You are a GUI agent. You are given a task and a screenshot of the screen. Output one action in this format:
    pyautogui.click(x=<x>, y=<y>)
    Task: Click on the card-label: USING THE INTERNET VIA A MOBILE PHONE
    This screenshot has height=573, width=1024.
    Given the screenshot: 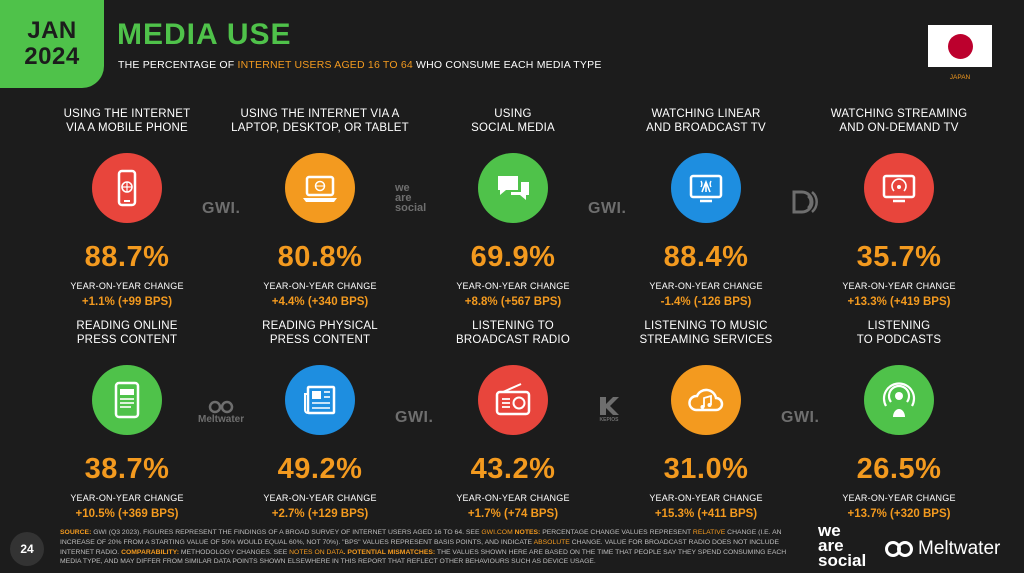 What is the action you would take?
    pyautogui.click(x=127, y=121)
    